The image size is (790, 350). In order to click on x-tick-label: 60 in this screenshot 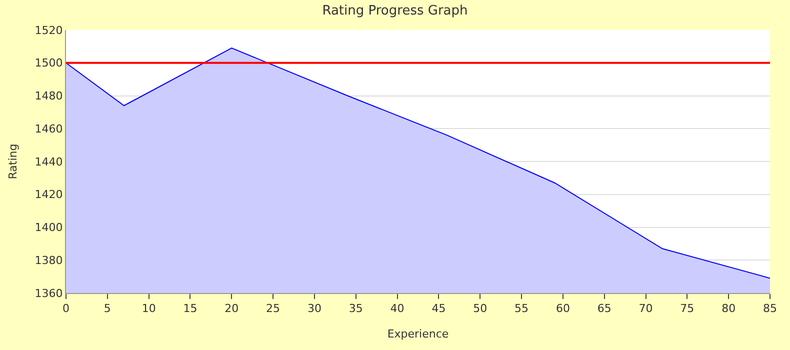, I will do `click(563, 309)`.